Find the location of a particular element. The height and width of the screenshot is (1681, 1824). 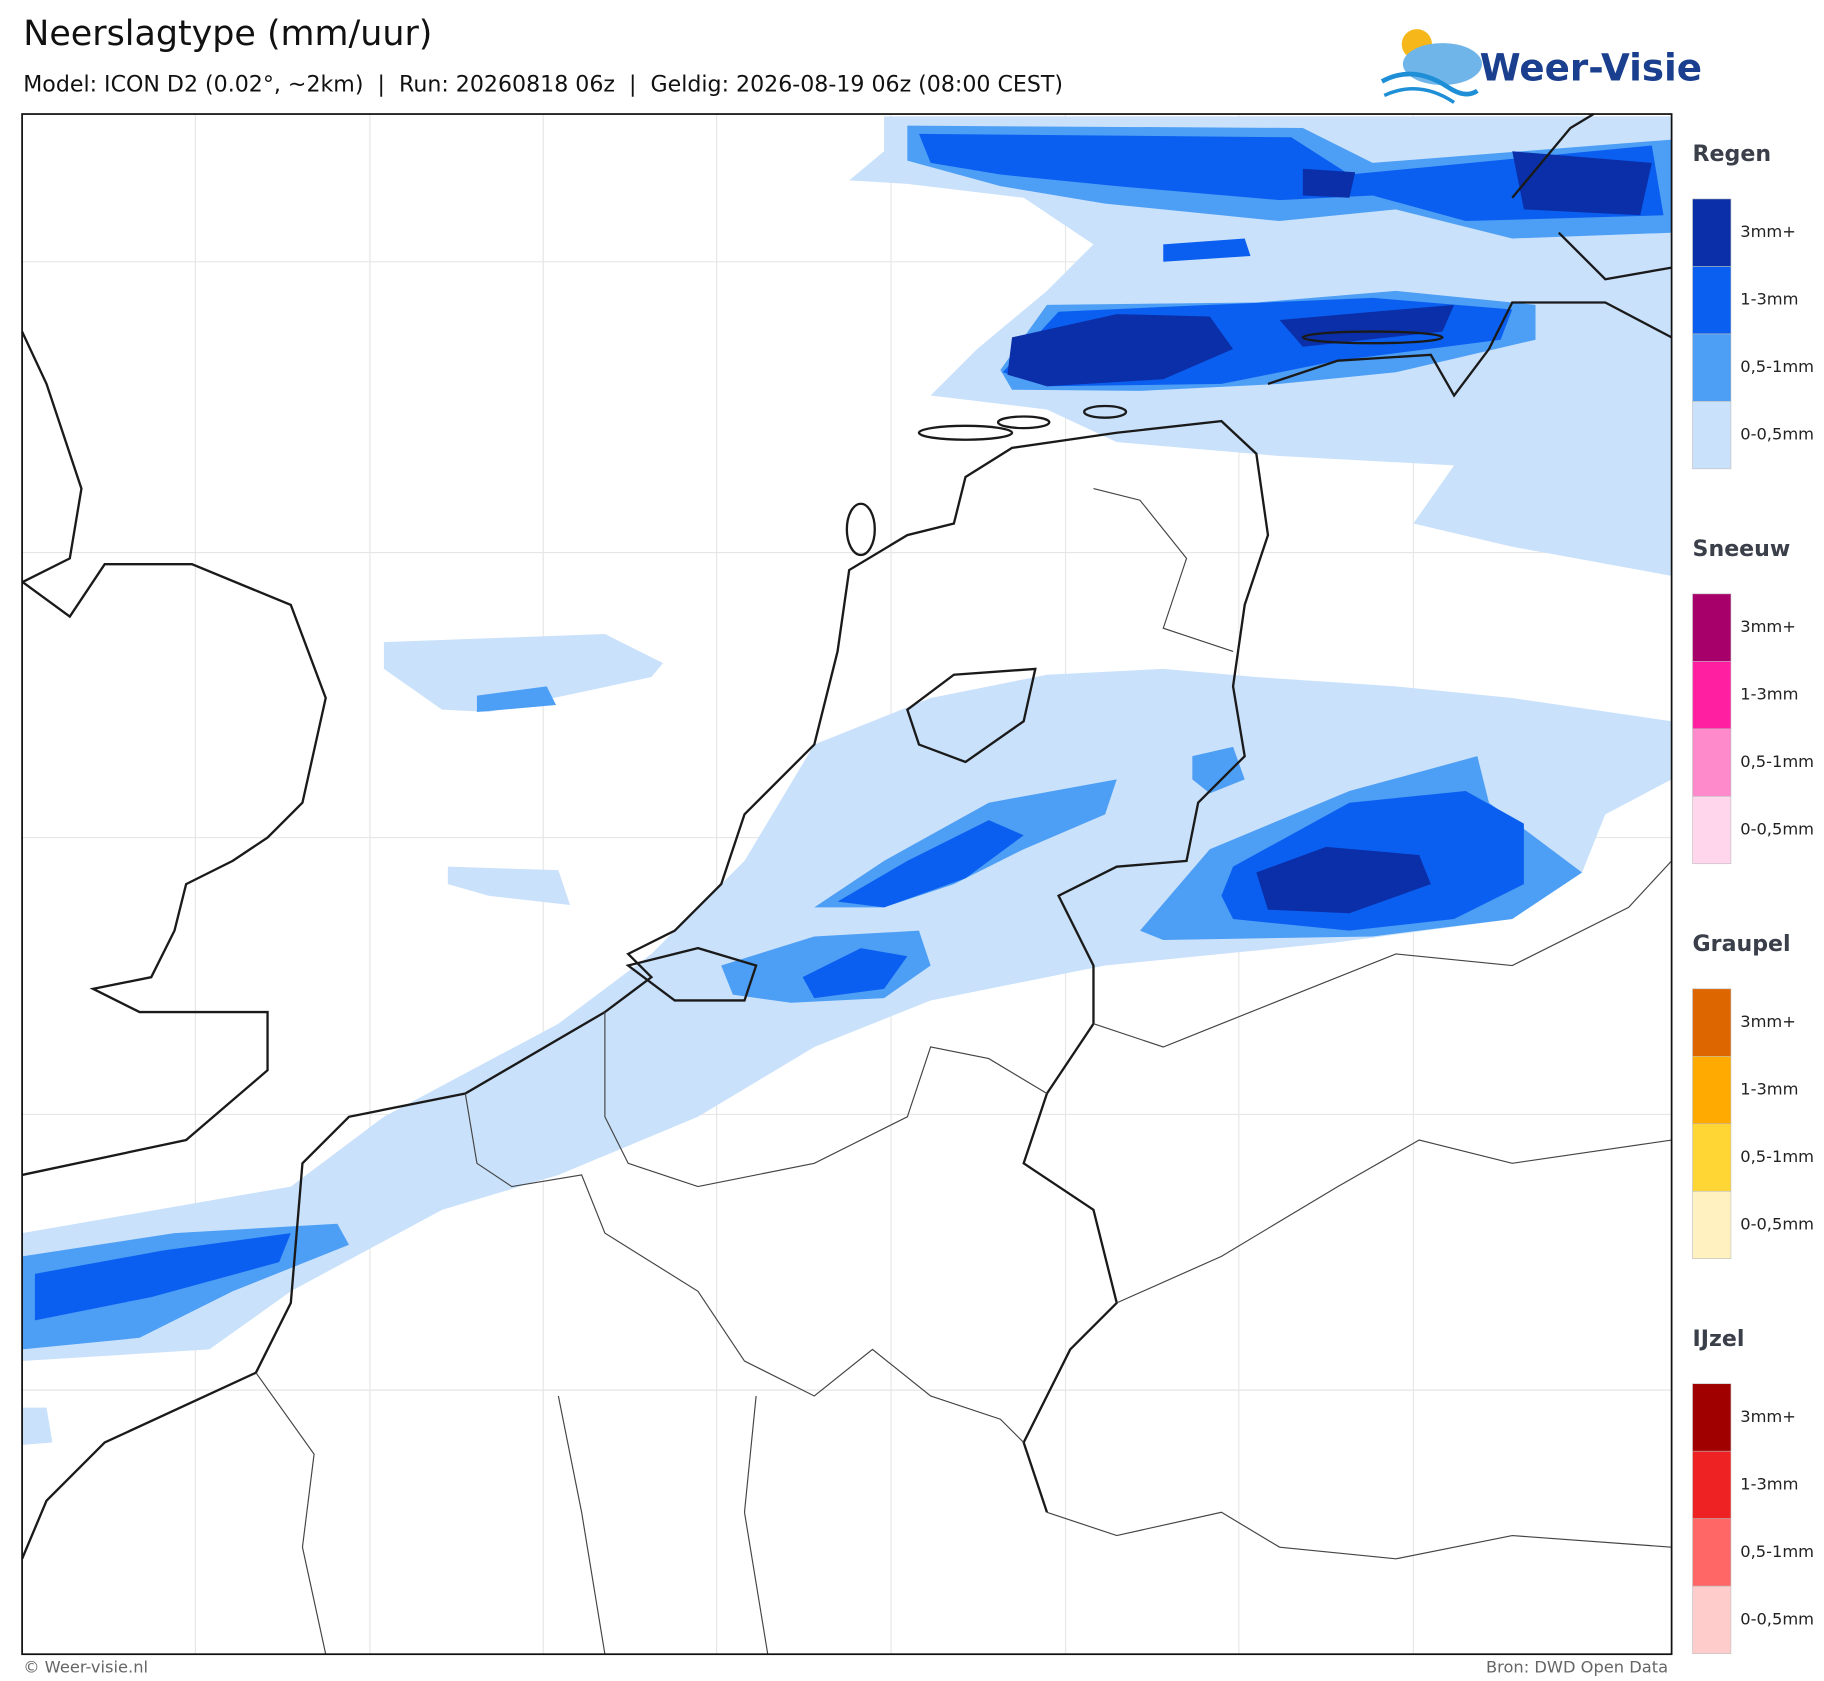

legend-group-title: Sneeuw is located at coordinates (1742, 549).